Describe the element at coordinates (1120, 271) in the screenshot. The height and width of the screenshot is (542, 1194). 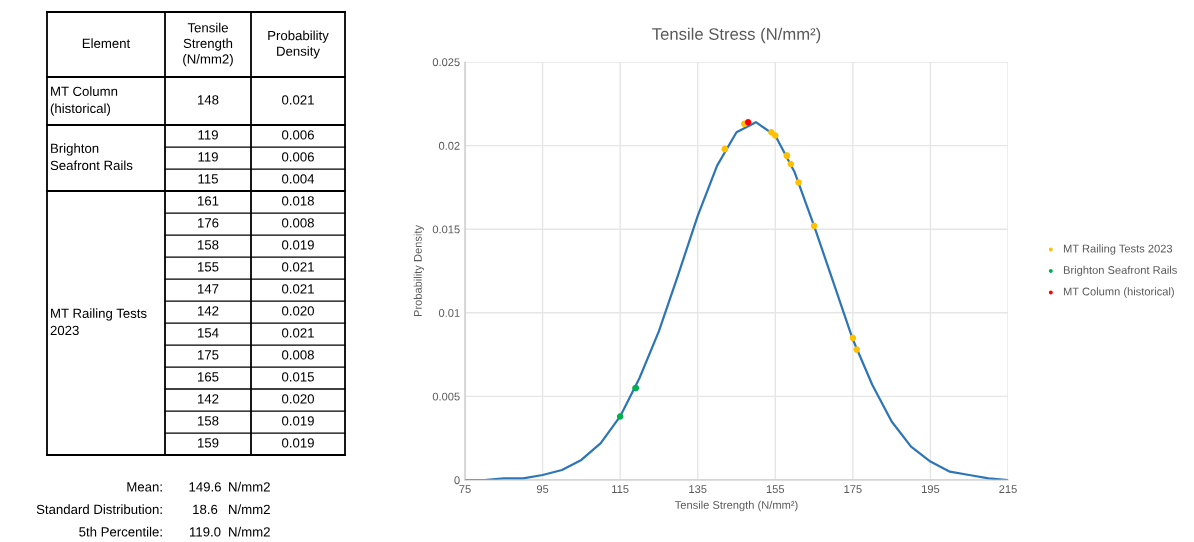
I see `legend-label: Brighton Seafront Rails` at that location.